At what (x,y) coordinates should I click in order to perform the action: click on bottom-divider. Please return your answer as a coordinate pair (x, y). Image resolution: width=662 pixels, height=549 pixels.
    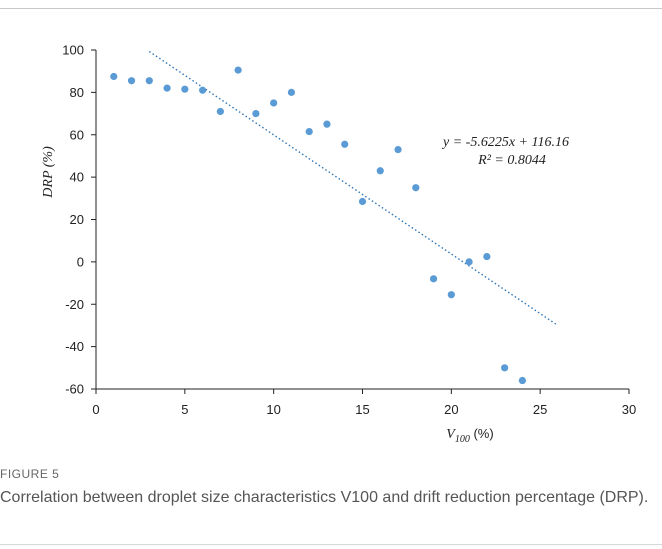
    Looking at the image, I should click on (331, 544).